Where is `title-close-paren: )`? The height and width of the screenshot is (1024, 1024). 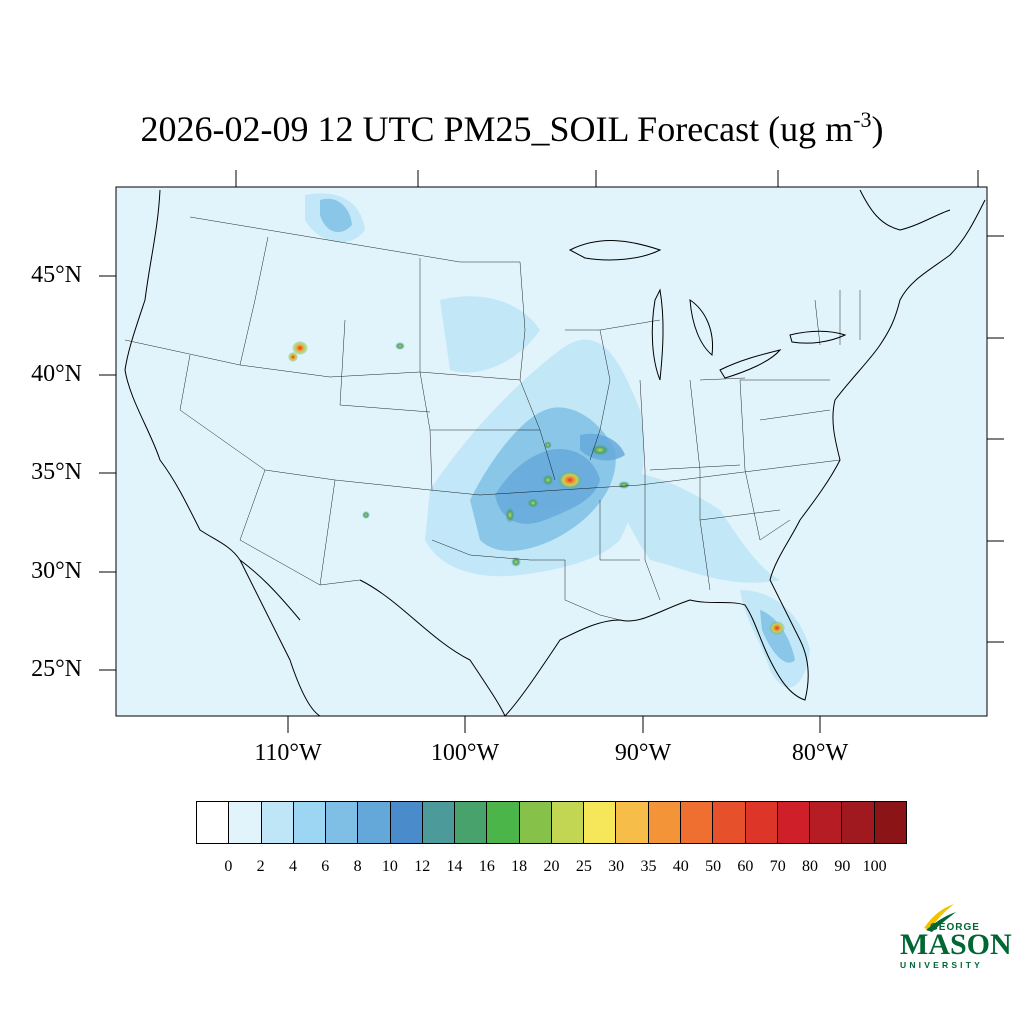 title-close-paren: ) is located at coordinates (877, 129).